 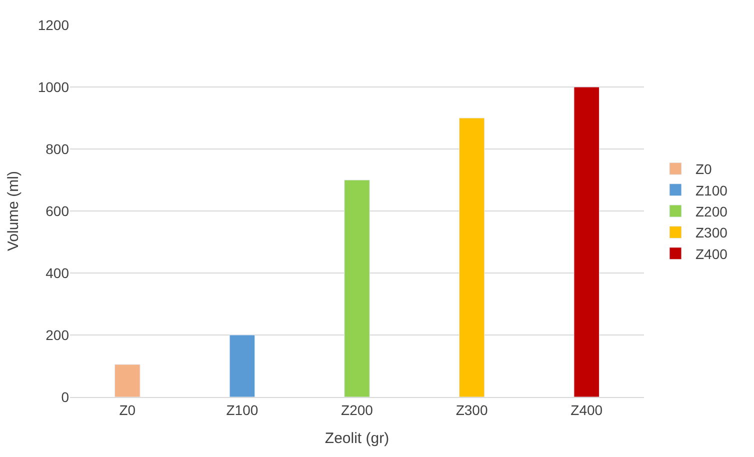 I want to click on y-tick-label: 1000, so click(x=54, y=86).